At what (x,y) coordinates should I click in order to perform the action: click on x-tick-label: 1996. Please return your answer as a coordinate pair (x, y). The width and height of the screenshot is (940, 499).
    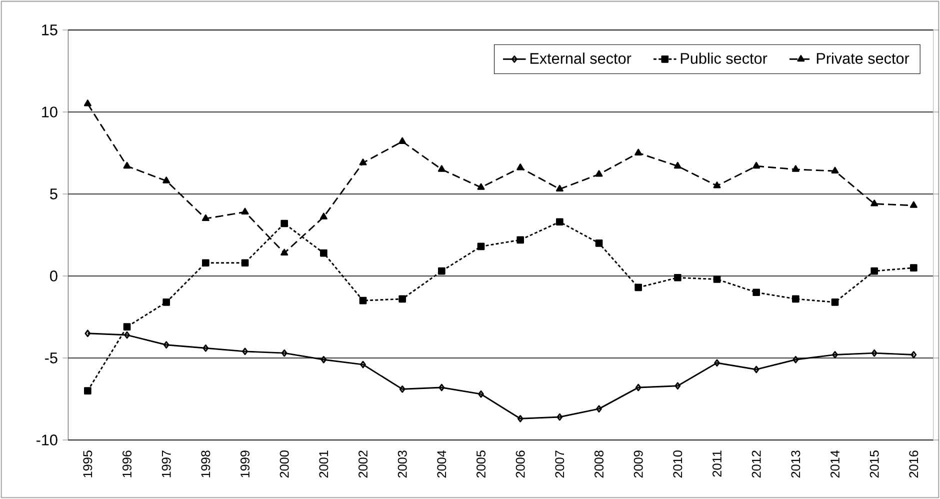
    Looking at the image, I should click on (127, 464).